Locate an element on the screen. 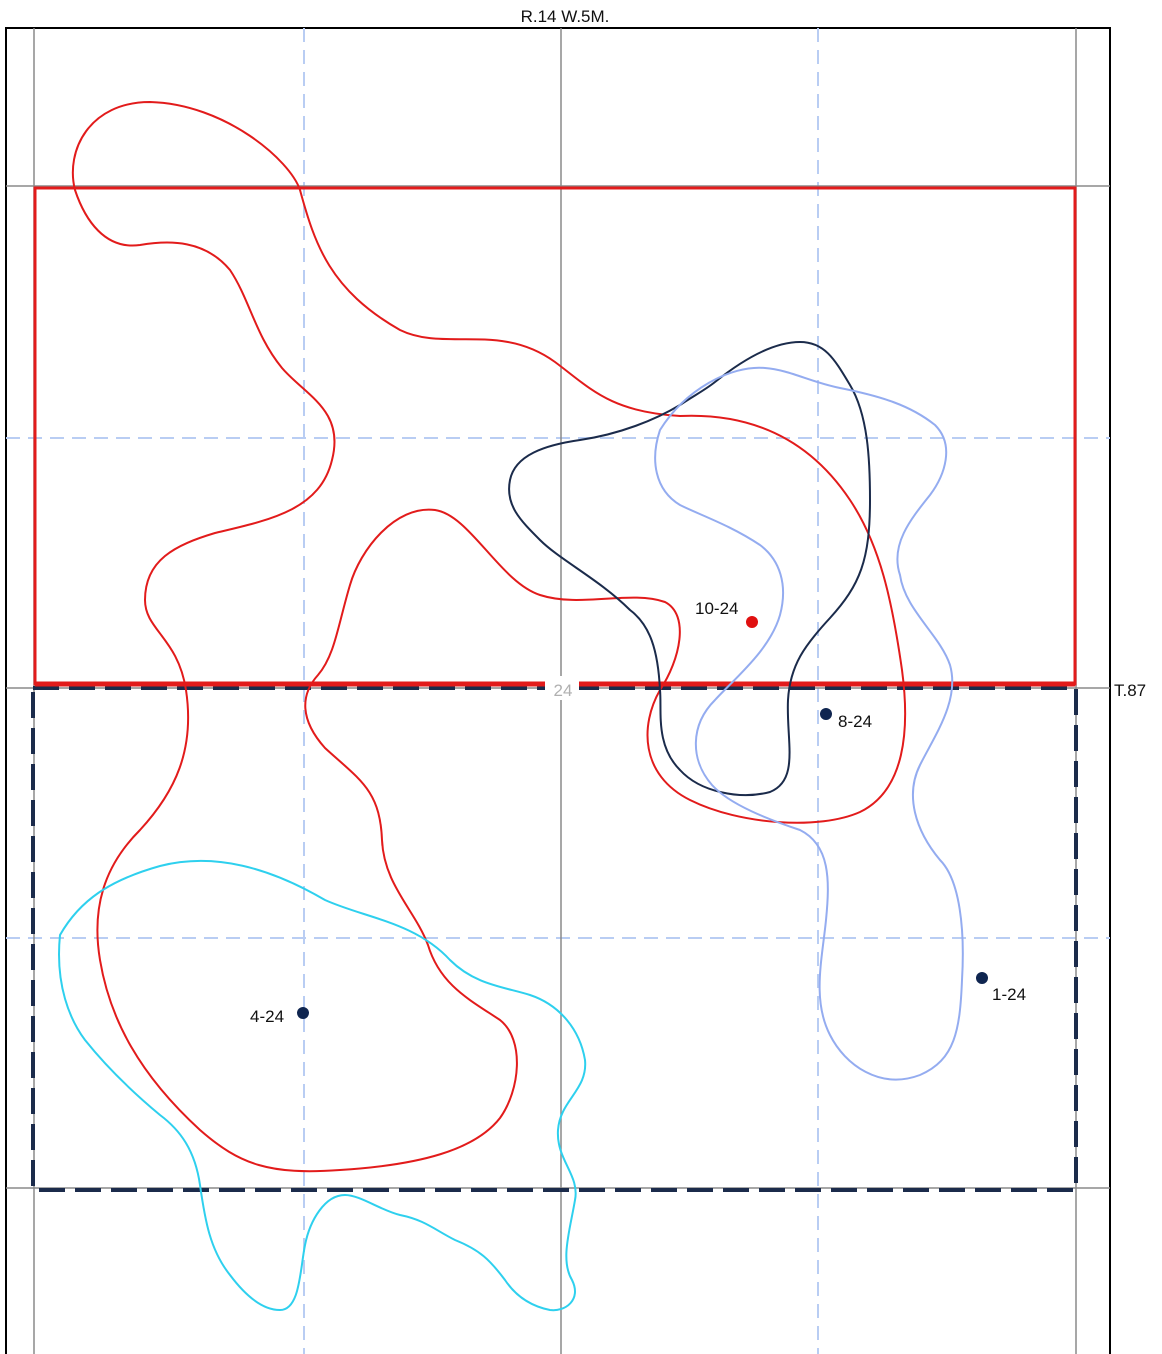  township-label: T.87 is located at coordinates (1130, 690).